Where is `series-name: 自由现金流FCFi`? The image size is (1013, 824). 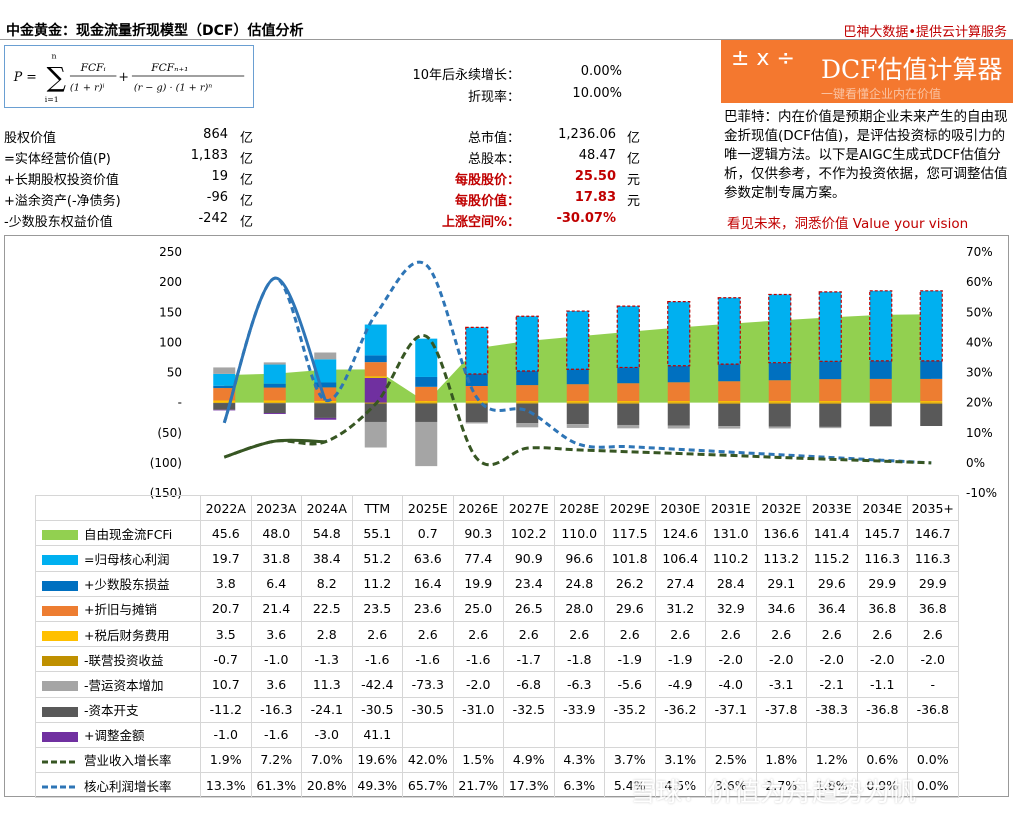
series-name: 自由现金流FCFi is located at coordinates (128, 534).